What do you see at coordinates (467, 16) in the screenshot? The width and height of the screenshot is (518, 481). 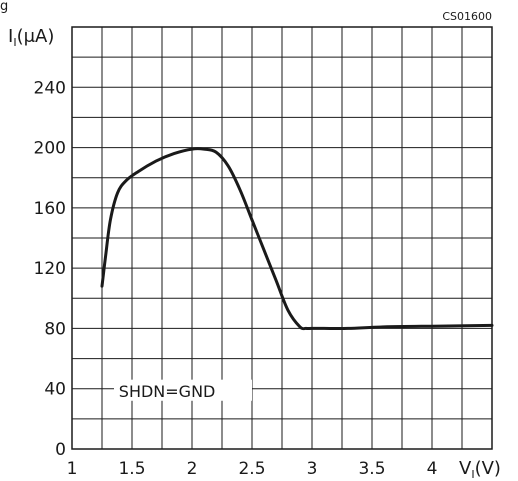 I see `figure-code: CS01600` at bounding box center [467, 16].